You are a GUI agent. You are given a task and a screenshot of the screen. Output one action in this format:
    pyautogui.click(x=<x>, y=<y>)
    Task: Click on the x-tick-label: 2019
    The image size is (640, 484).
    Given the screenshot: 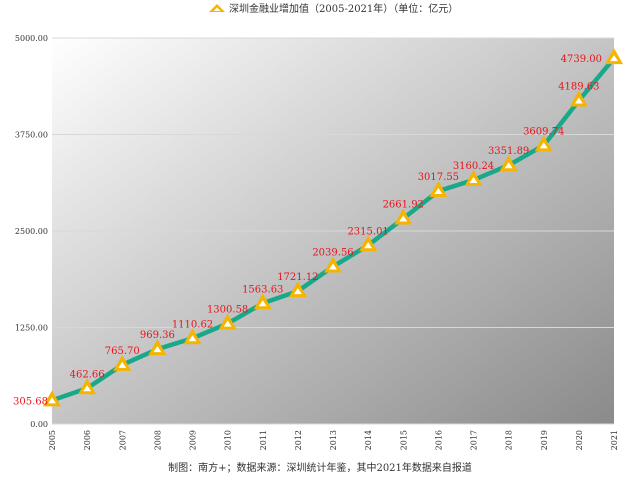 What is the action you would take?
    pyautogui.click(x=544, y=440)
    